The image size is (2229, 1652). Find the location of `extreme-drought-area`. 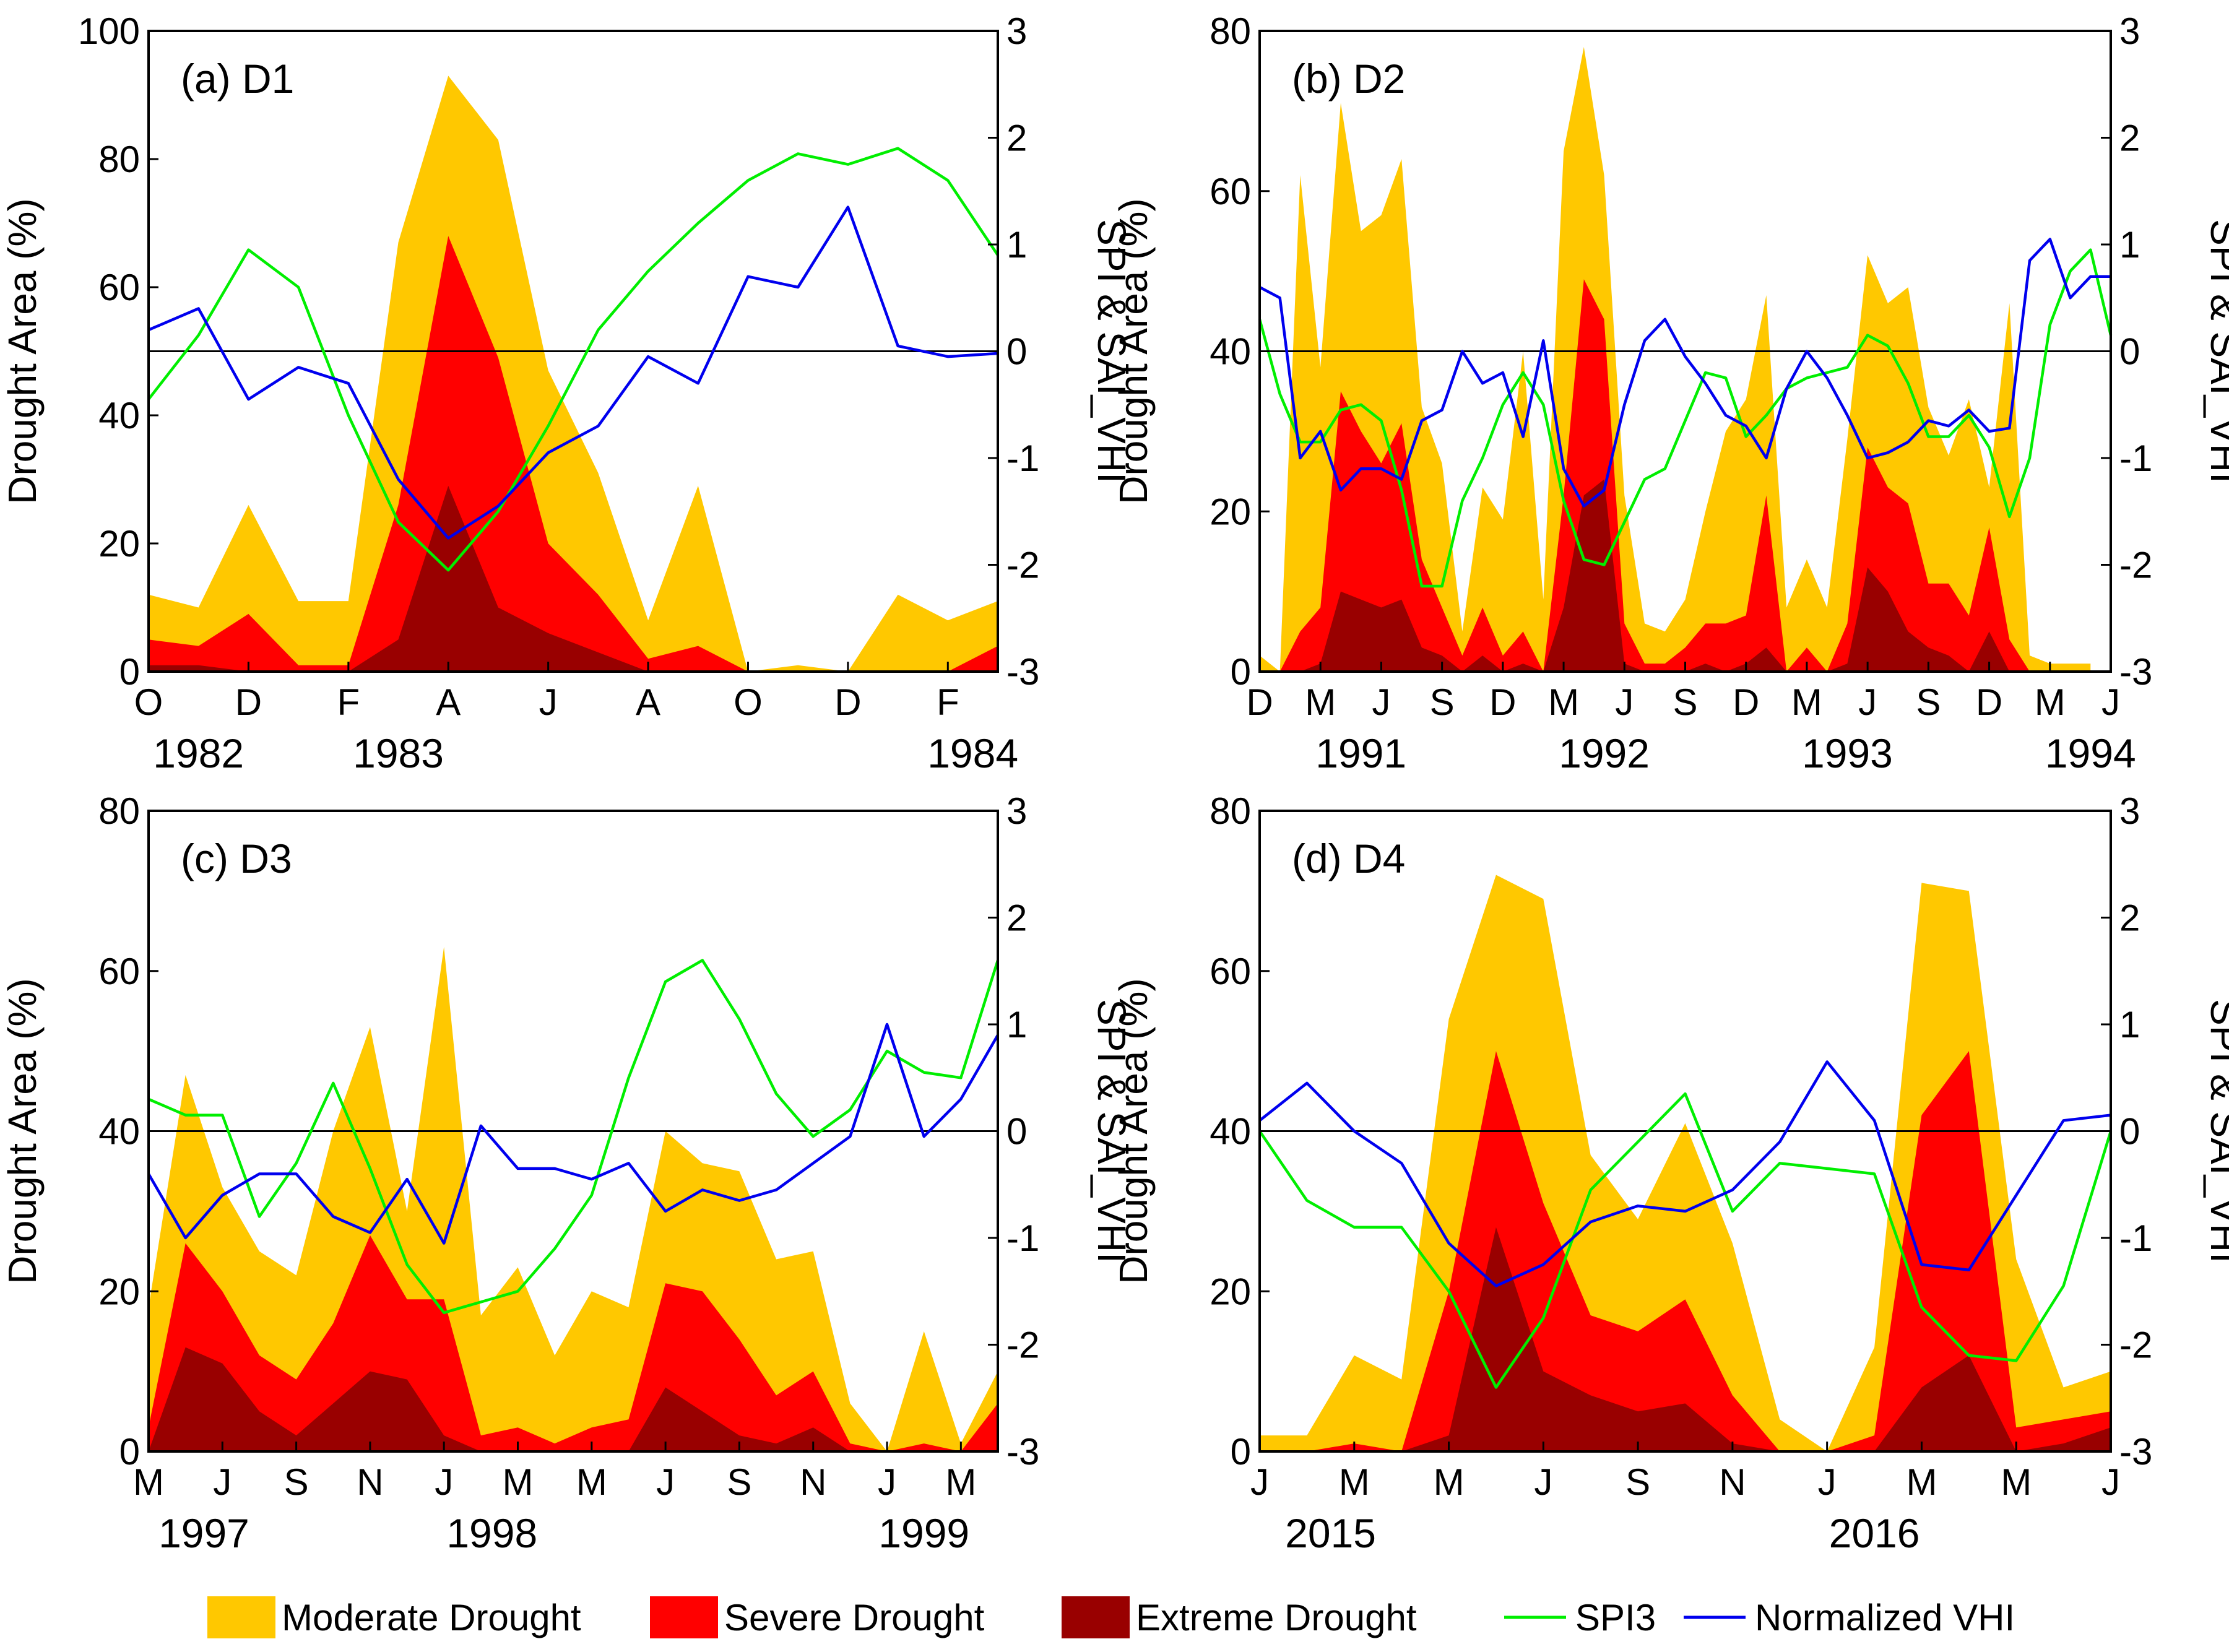

extreme-drought-area is located at coordinates (1685, 1339).